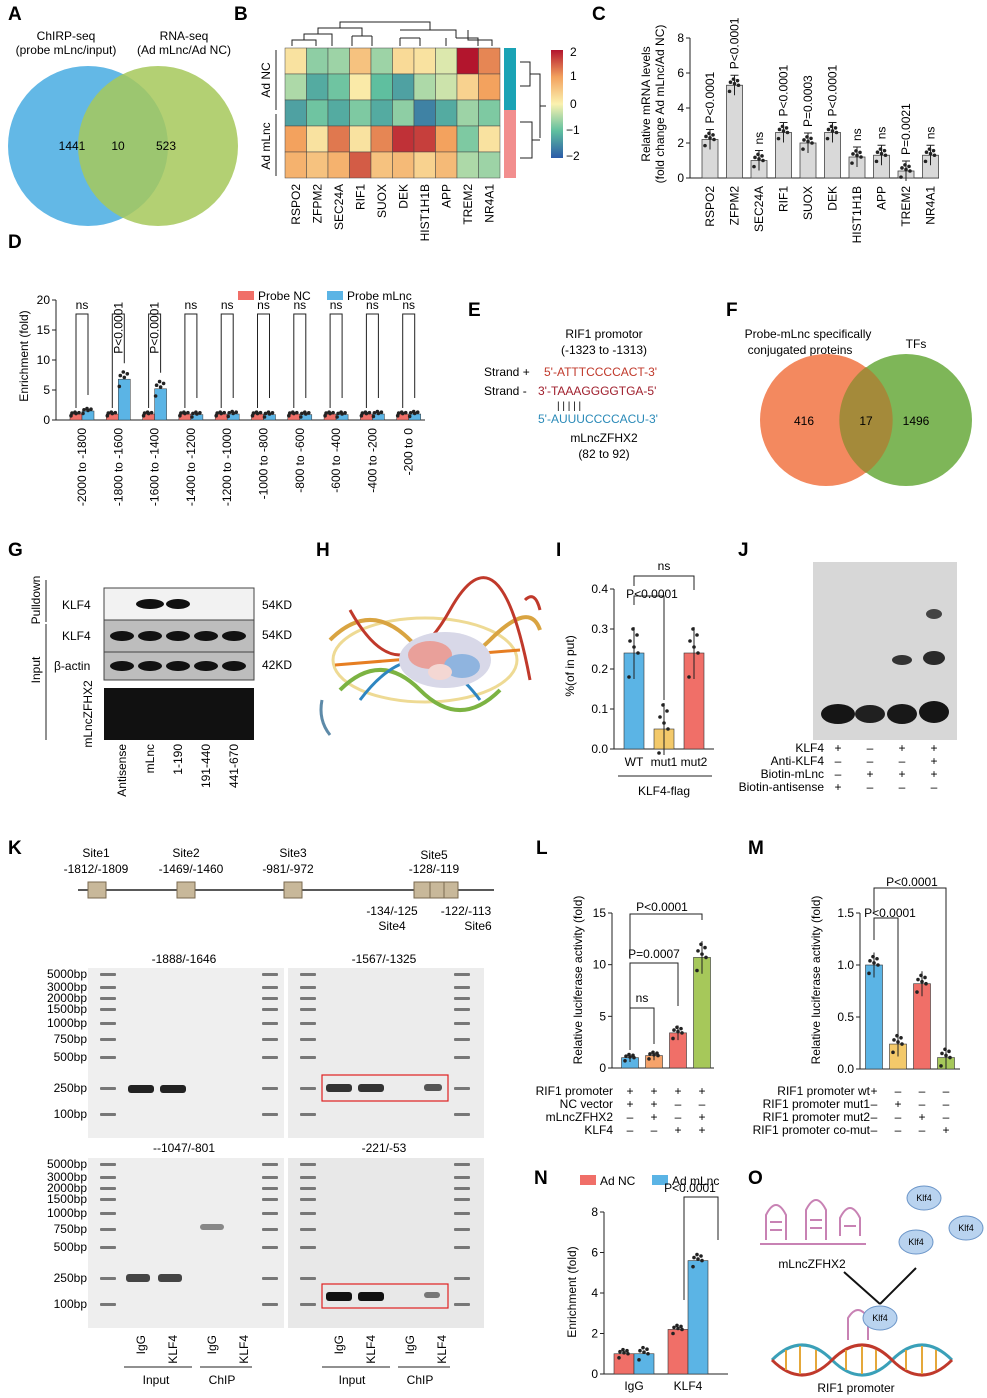 This screenshot has height=1398, width=987. I want to click on y-tick-label: 2, so click(594, 1334).